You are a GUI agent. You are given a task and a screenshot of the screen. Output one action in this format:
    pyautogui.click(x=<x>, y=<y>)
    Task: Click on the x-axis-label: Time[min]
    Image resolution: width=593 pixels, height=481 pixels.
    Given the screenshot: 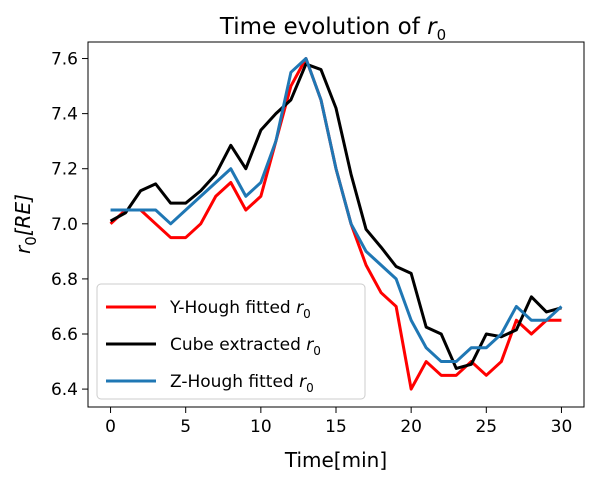 What is the action you would take?
    pyautogui.click(x=335, y=460)
    